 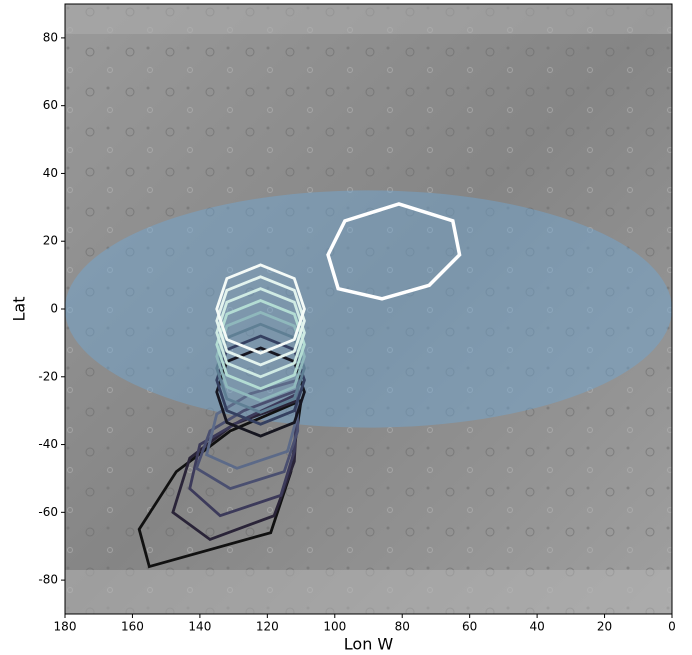 I want to click on x-tick-label: 20, so click(x=604, y=627).